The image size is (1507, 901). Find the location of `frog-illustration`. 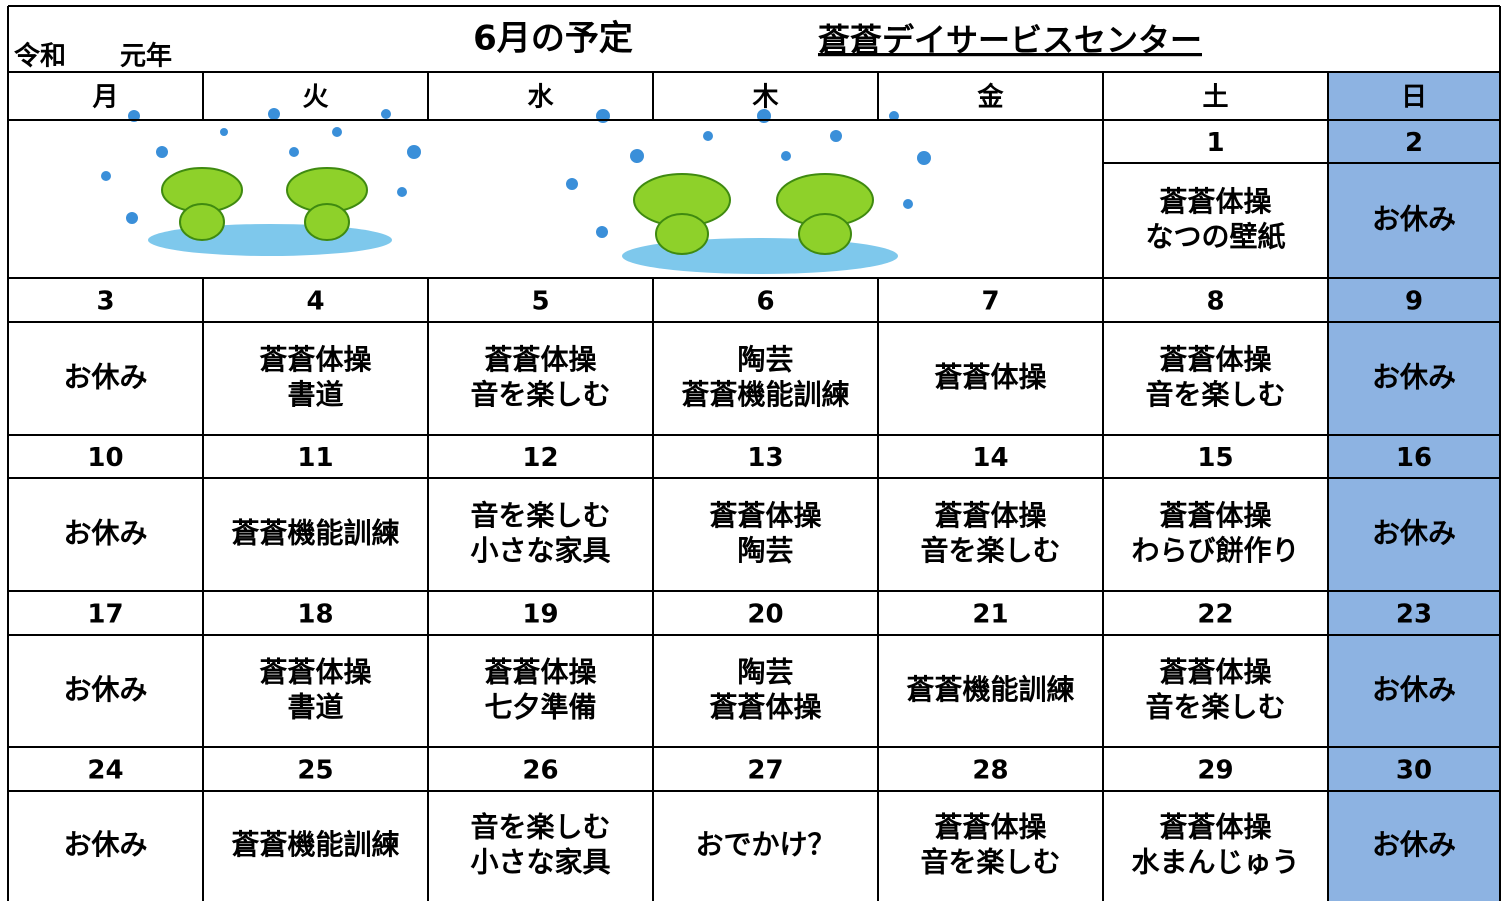

frog-illustration is located at coordinates (516, 191).